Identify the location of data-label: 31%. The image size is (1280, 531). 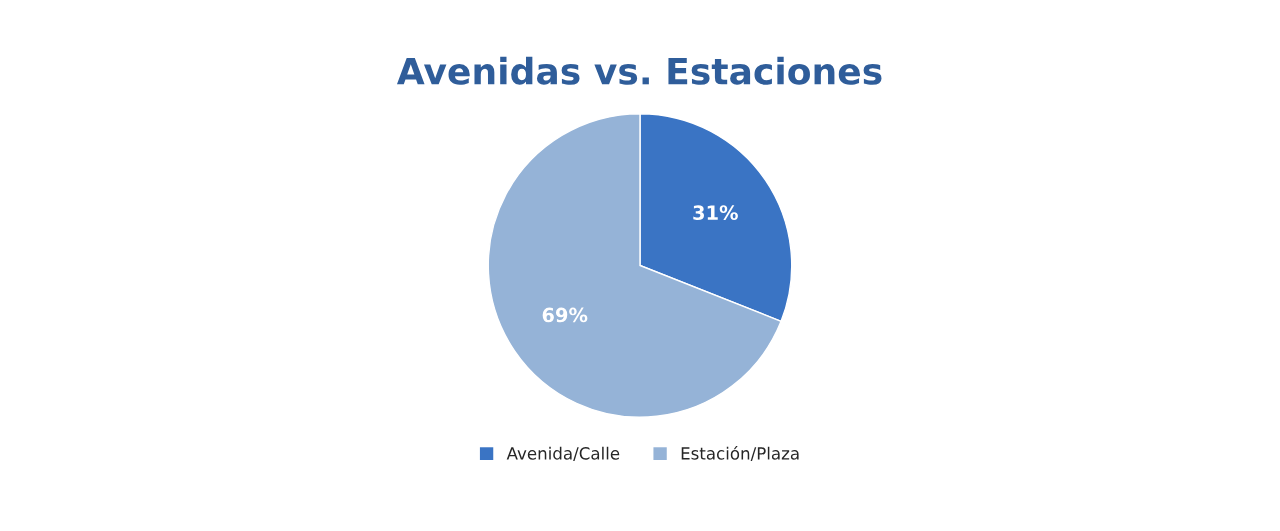
(715, 212).